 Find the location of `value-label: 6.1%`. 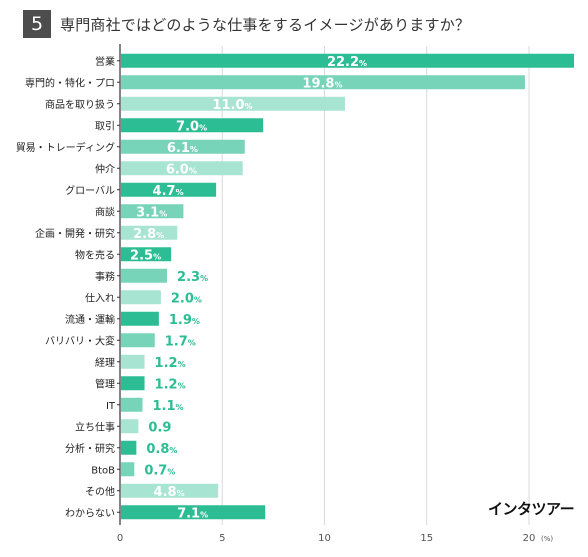

value-label: 6.1% is located at coordinates (182, 148).